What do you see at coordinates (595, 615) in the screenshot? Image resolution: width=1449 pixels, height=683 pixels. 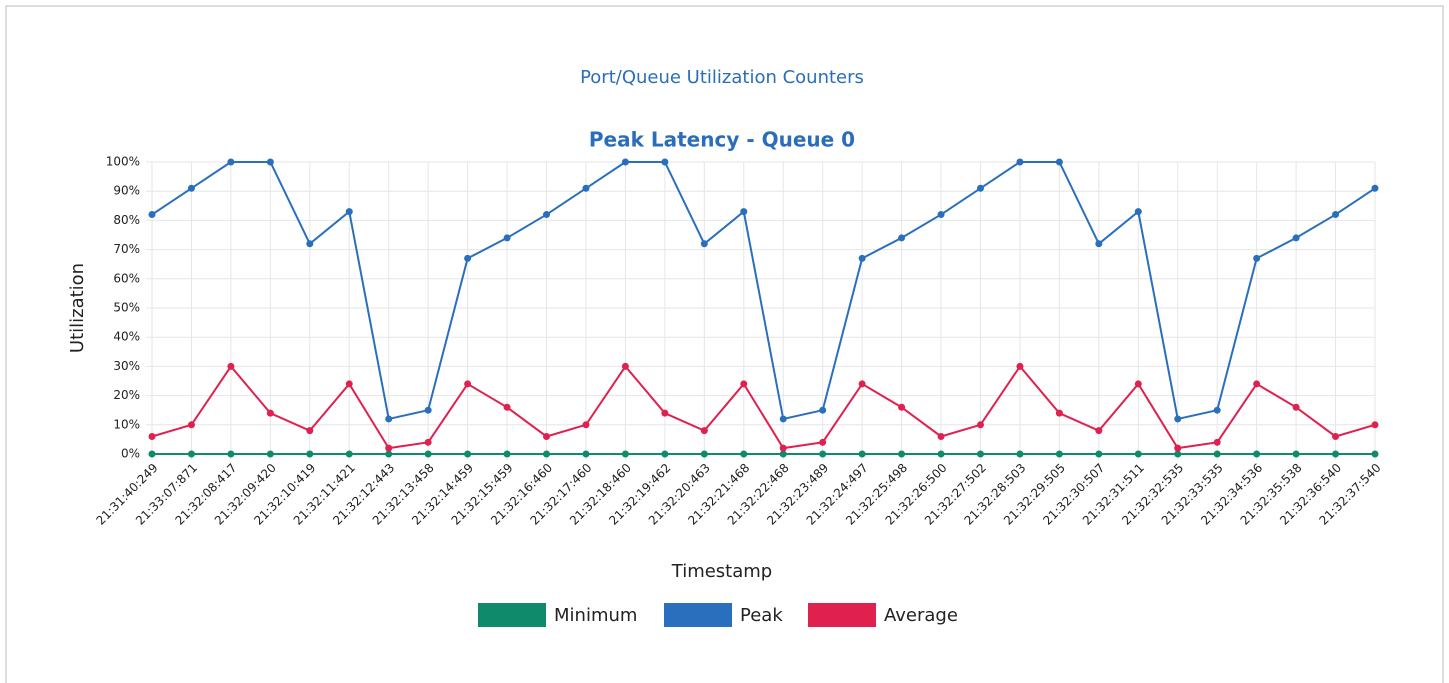 I see `legend-label: Minimum` at bounding box center [595, 615].